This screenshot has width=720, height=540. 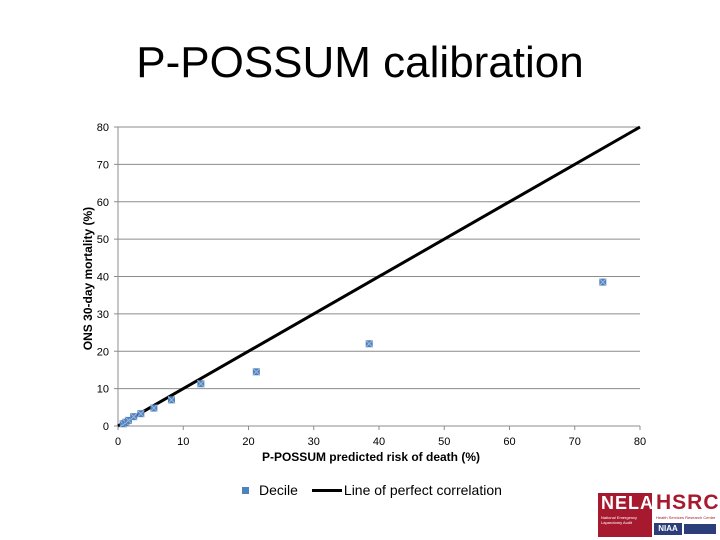 I want to click on y-tick-label-10: 10, so click(x=103, y=390).